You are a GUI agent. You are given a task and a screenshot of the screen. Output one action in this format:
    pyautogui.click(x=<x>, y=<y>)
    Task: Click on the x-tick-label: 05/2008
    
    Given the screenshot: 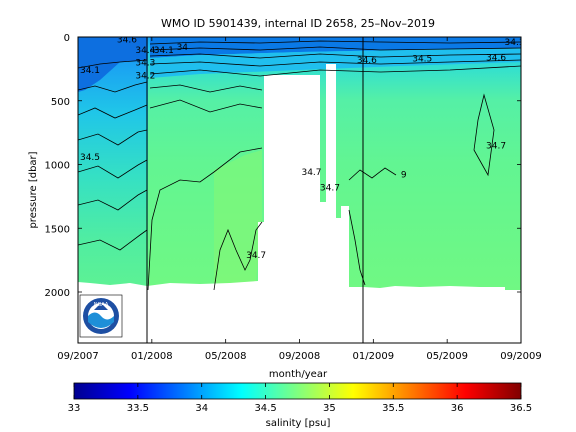 What is the action you would take?
    pyautogui.click(x=226, y=356)
    